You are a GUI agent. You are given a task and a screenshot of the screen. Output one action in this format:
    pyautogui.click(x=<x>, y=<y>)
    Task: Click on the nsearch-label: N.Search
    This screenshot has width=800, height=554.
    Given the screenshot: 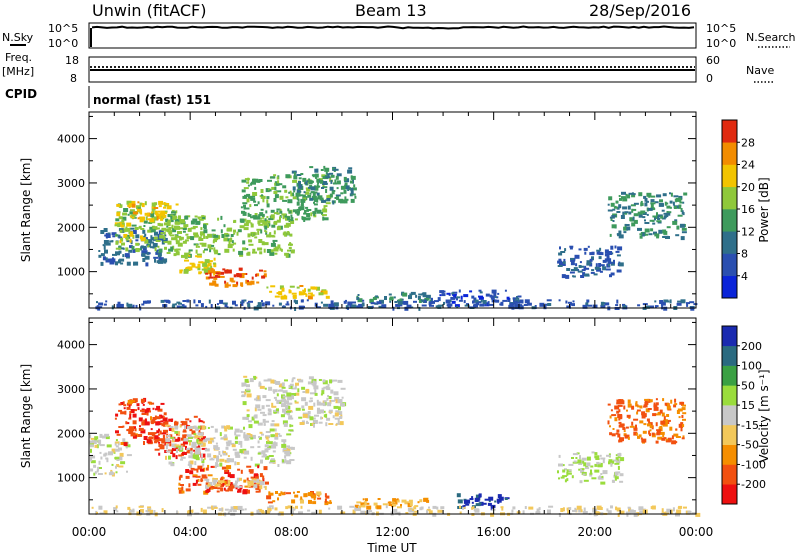 What is the action you would take?
    pyautogui.click(x=771, y=37)
    